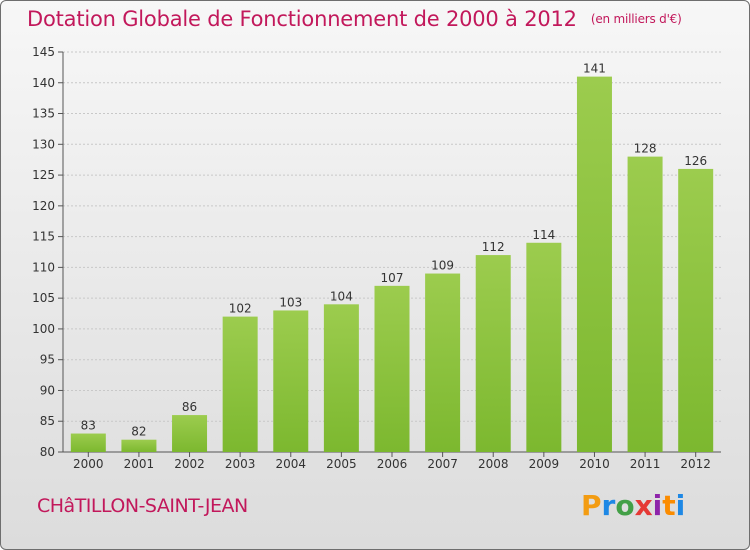 The image size is (750, 550). What do you see at coordinates (47, 390) in the screenshot?
I see `y-tick-label: 90` at bounding box center [47, 390].